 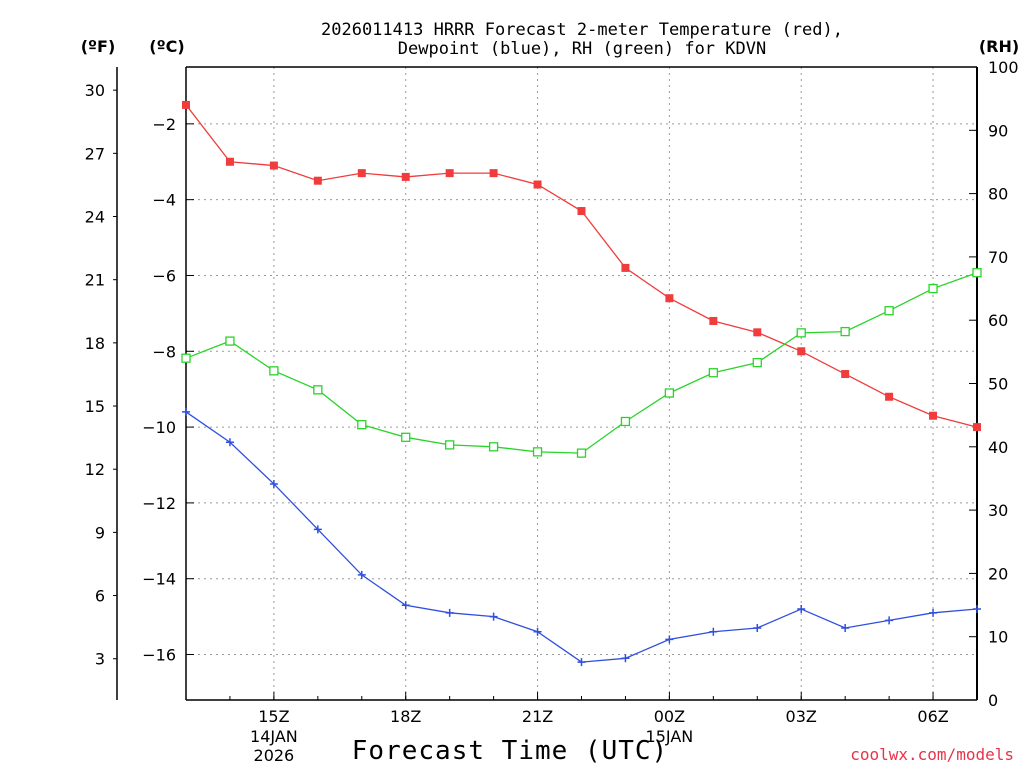 What do you see at coordinates (510, 751) in the screenshot?
I see `x-axis-title: Forecast Time (UTC)` at bounding box center [510, 751].